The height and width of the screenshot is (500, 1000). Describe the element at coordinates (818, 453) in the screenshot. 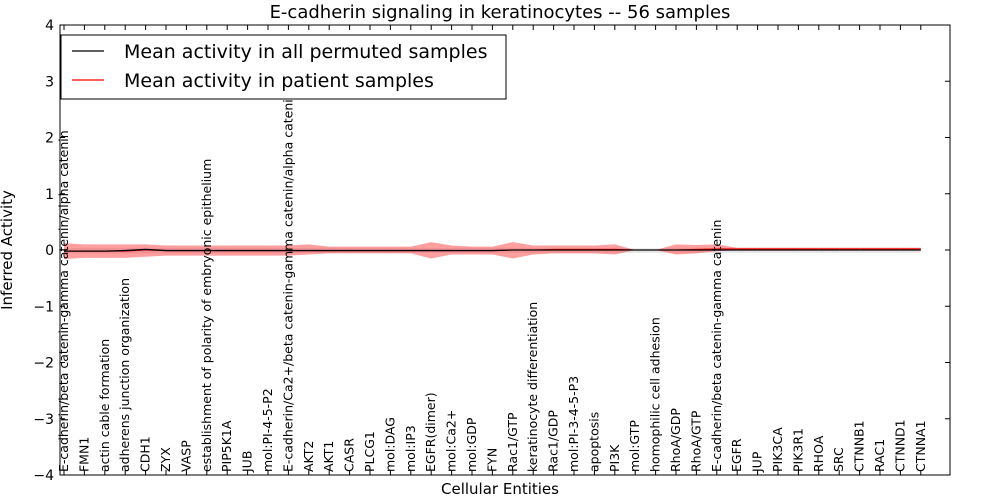

I see `x-category-label: RHOA` at that location.